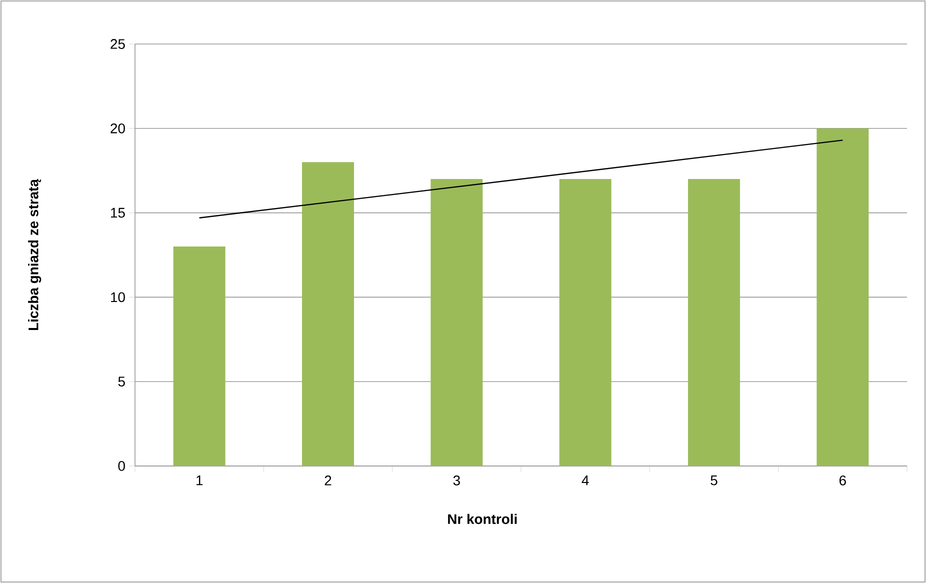  What do you see at coordinates (117, 44) in the screenshot?
I see `y-tick-label: 25` at bounding box center [117, 44].